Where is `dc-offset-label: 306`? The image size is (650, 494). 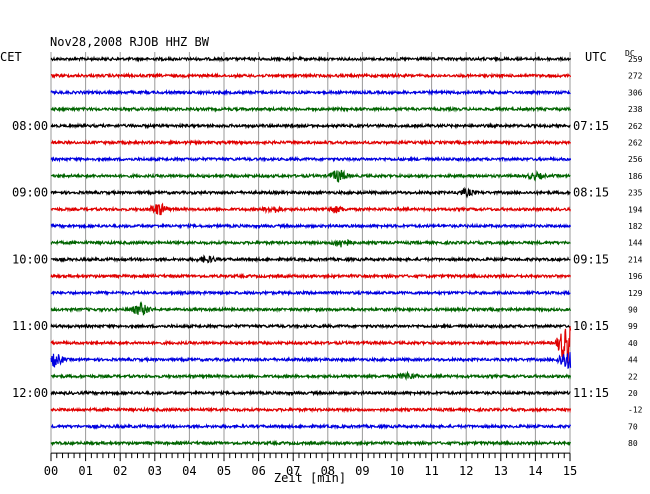 dc-offset-label: 306 is located at coordinates (635, 92).